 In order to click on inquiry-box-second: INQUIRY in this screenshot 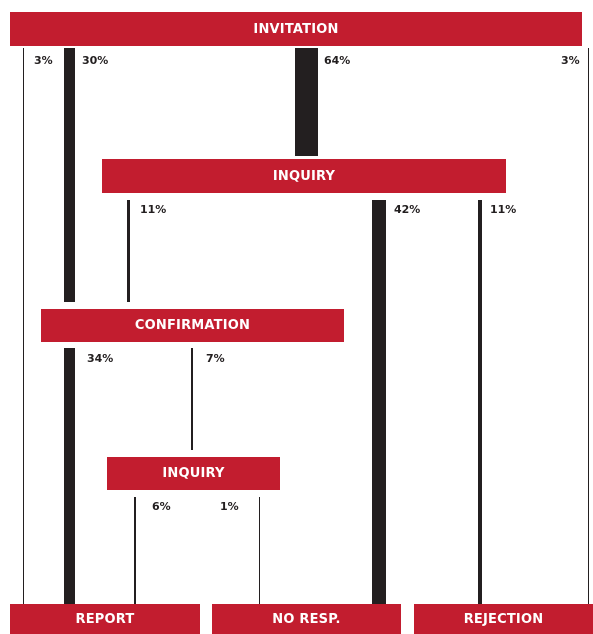, I will do `click(193, 473)`.